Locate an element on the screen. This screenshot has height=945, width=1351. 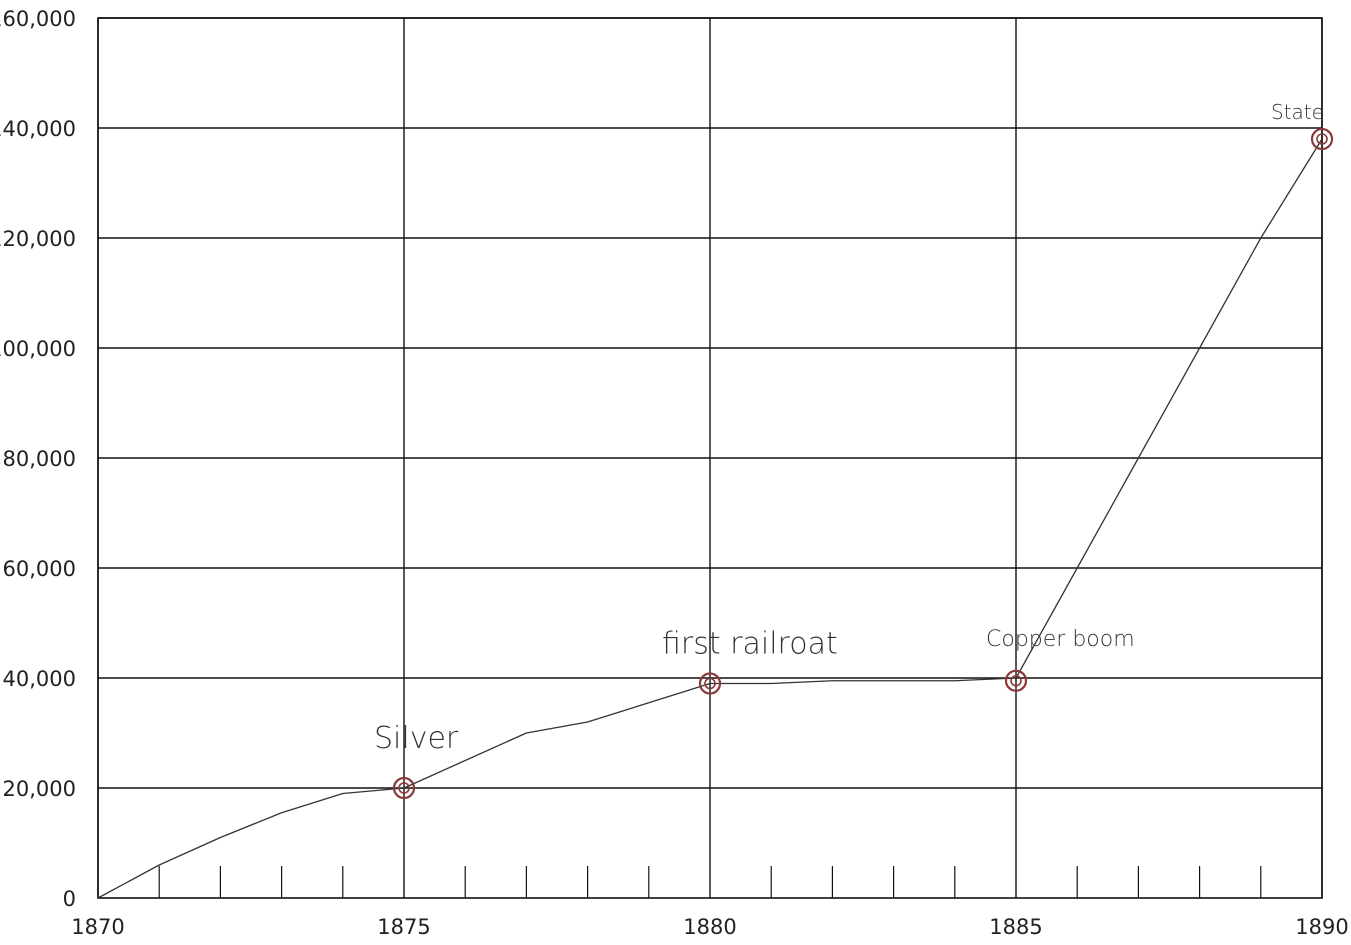
x-tick-label: 1880 is located at coordinates (709, 927).